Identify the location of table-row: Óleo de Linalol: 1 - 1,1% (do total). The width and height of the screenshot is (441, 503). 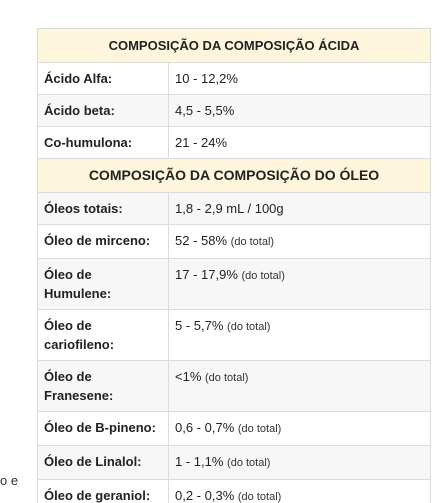
(234, 462).